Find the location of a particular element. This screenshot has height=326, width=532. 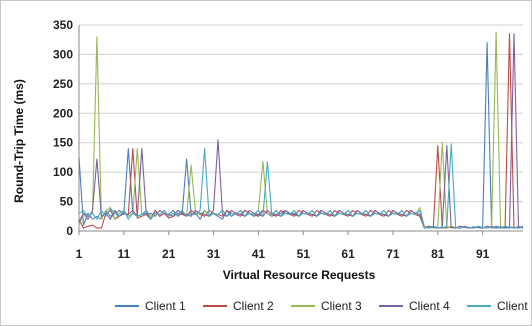

legend-item: Client 1 is located at coordinates (150, 306).